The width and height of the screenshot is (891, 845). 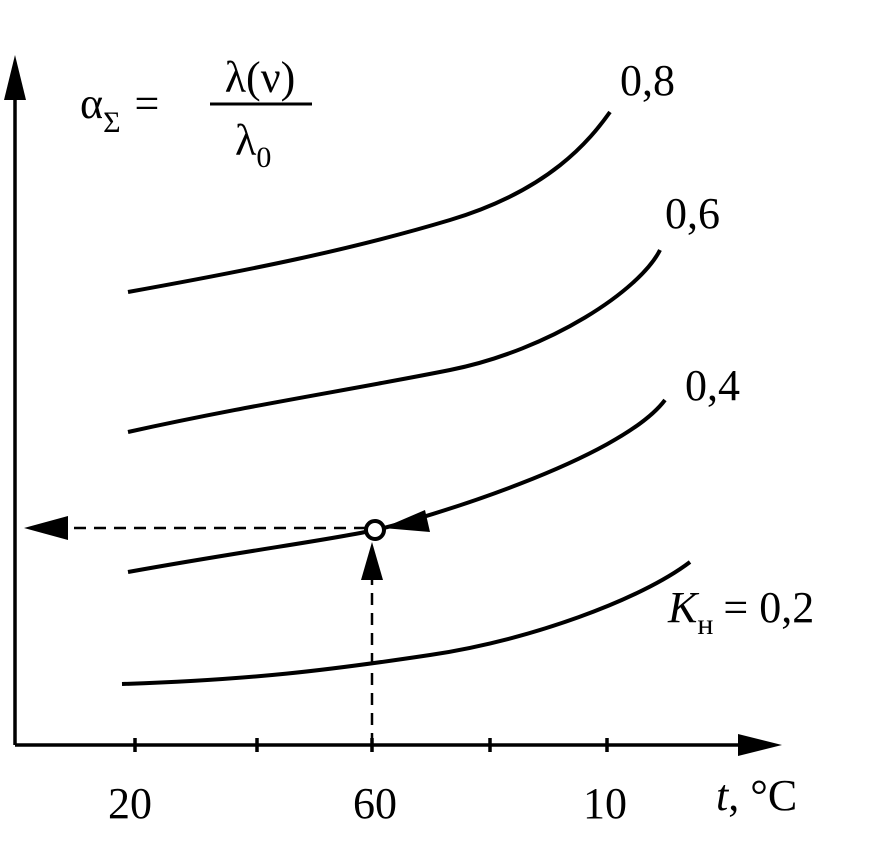 I want to click on curve-arrow, so click(x=406, y=521).